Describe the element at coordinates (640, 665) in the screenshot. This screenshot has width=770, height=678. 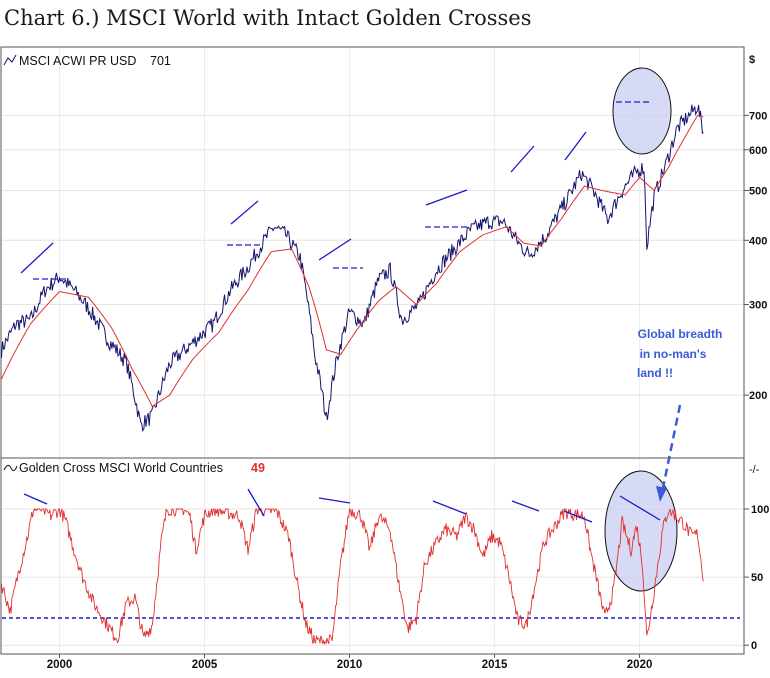
I see `x-tick-label: 2020` at that location.